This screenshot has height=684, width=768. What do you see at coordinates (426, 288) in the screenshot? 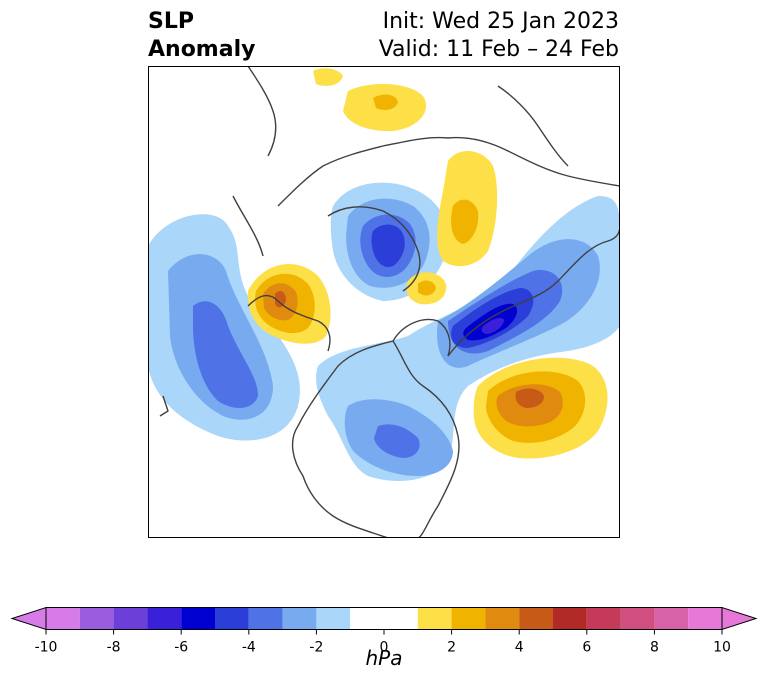
I see `greenland-high-anomaly` at bounding box center [426, 288].